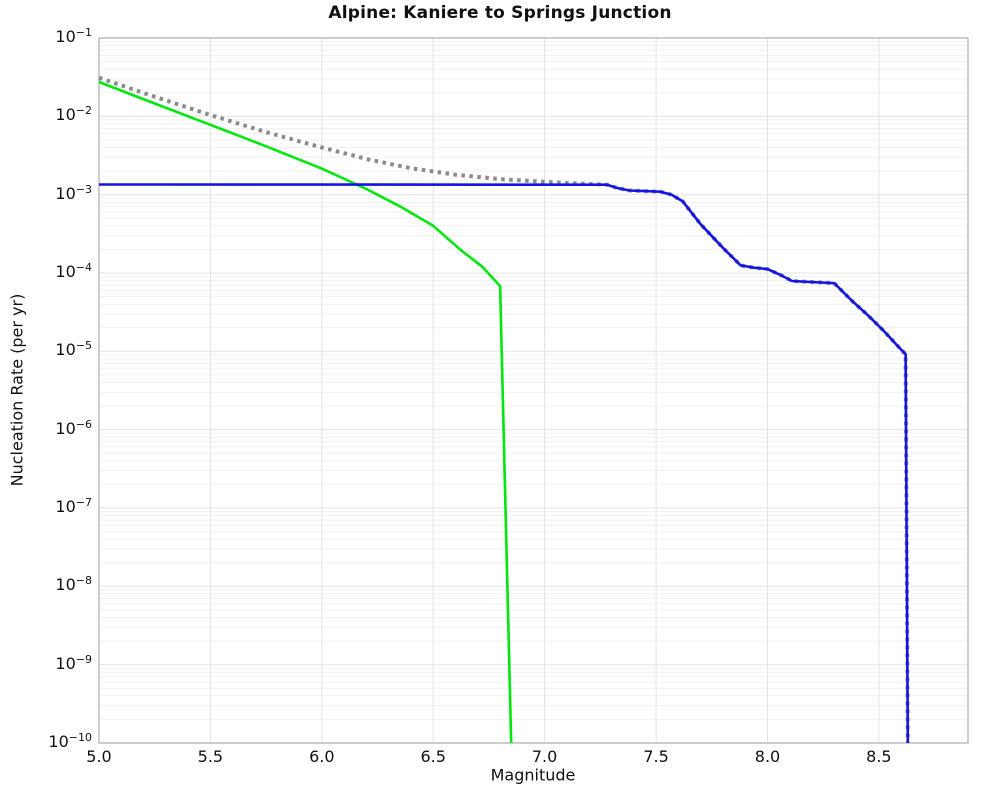 This screenshot has width=1000, height=804. I want to click on y-tick-label: 10⁻⁸, so click(73, 584).